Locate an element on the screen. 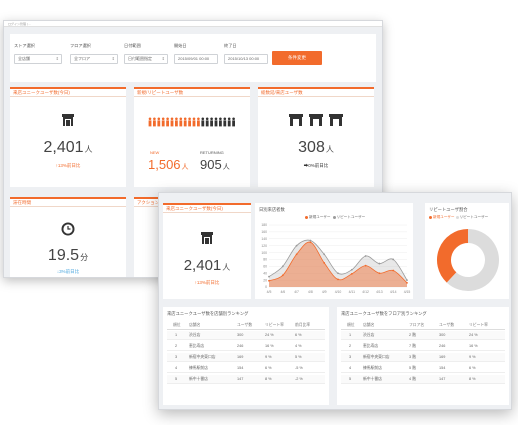 Image resolution: width=518 pixels, height=425 pixels. table-cell: 300 is located at coordinates (442, 335).